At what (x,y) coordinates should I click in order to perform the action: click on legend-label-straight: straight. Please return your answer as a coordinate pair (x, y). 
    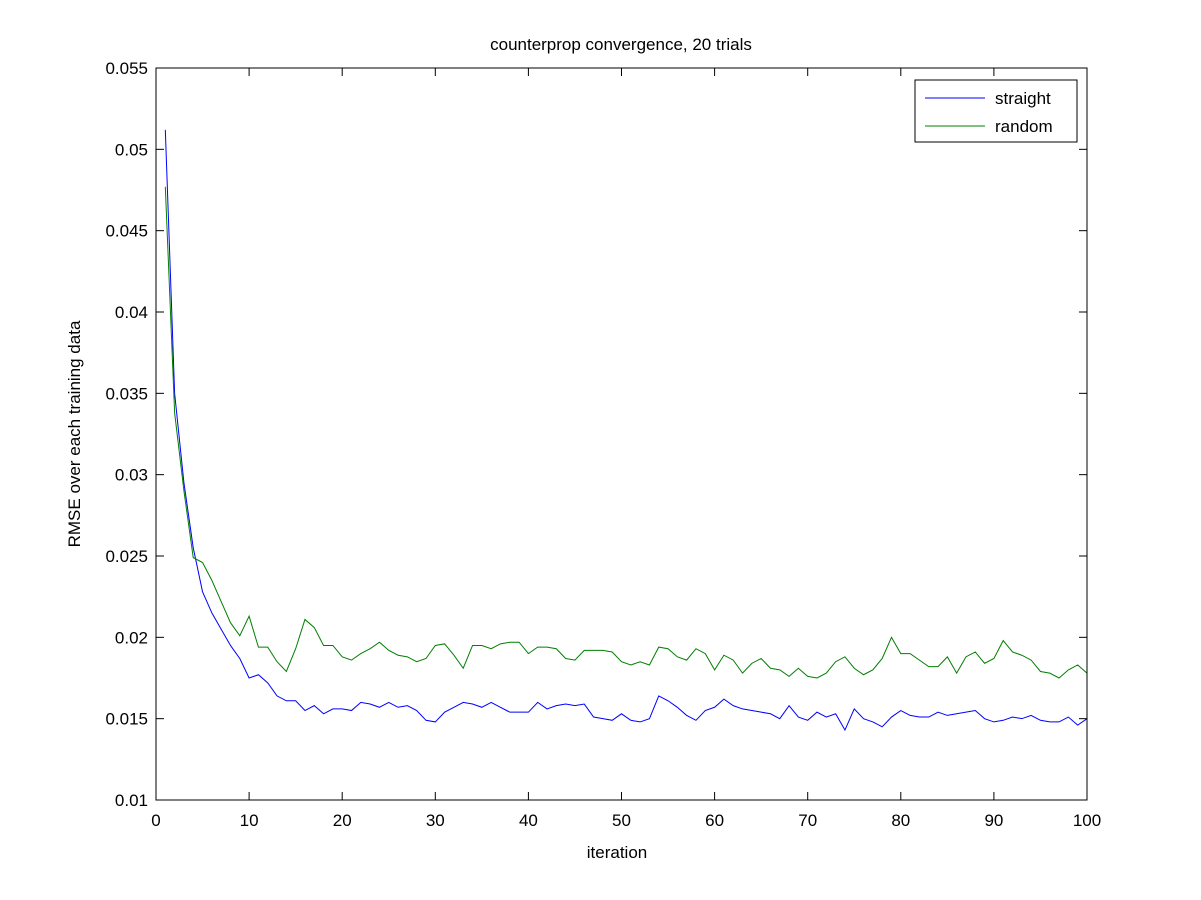
    Looking at the image, I should click on (1023, 98).